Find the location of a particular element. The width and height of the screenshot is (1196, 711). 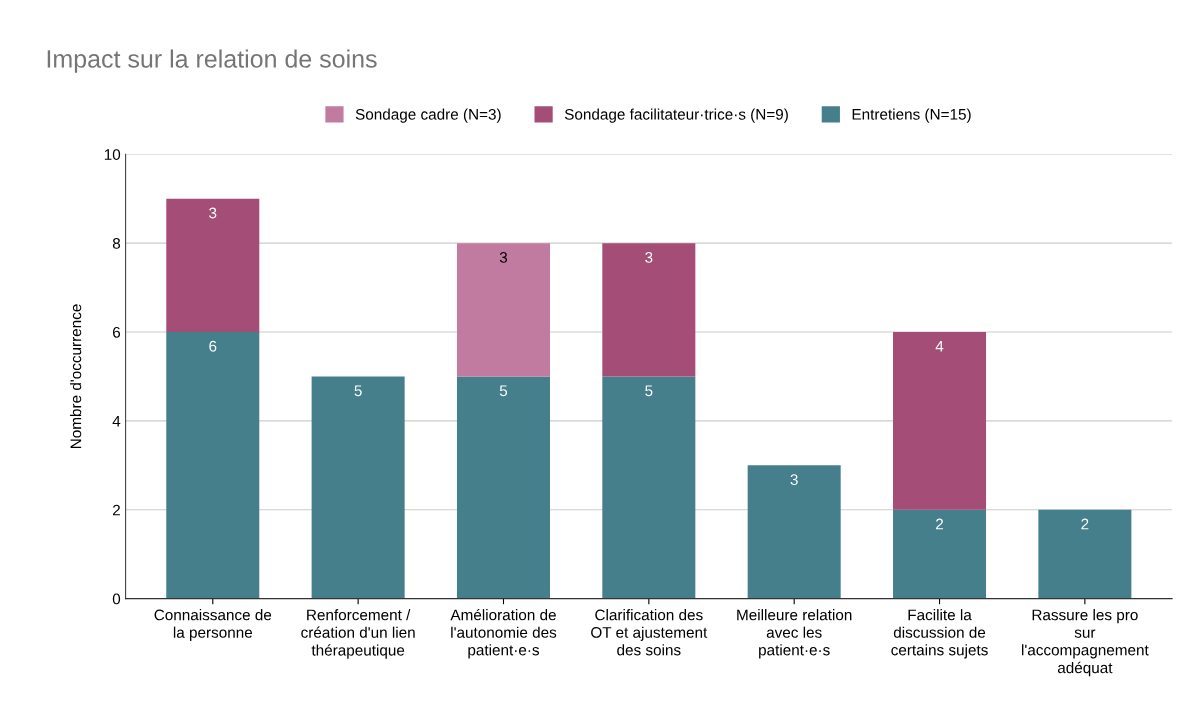

y-tick-label: 4 is located at coordinates (116, 421).